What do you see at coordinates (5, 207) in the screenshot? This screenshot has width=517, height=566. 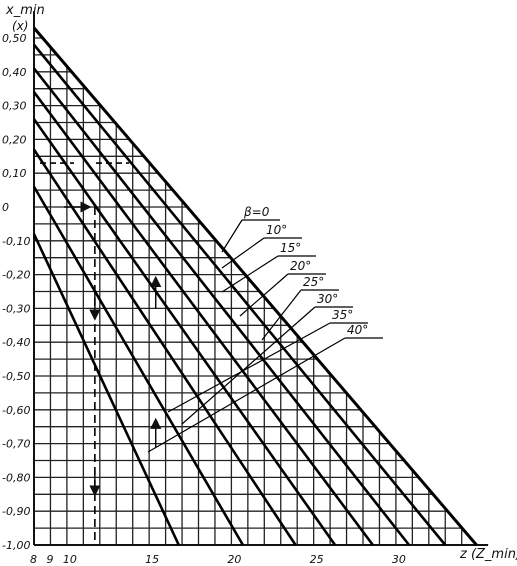 I see `y-tick-label: 0` at bounding box center [5, 207].